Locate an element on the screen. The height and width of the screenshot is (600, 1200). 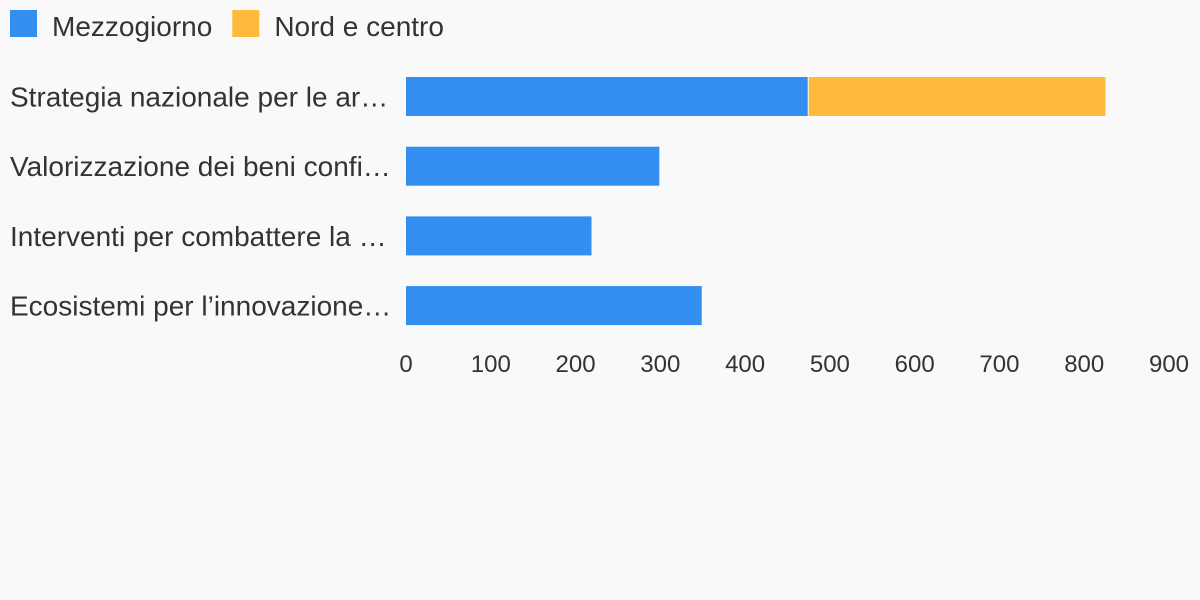
x-tick-label-8: 800 is located at coordinates (1084, 364).